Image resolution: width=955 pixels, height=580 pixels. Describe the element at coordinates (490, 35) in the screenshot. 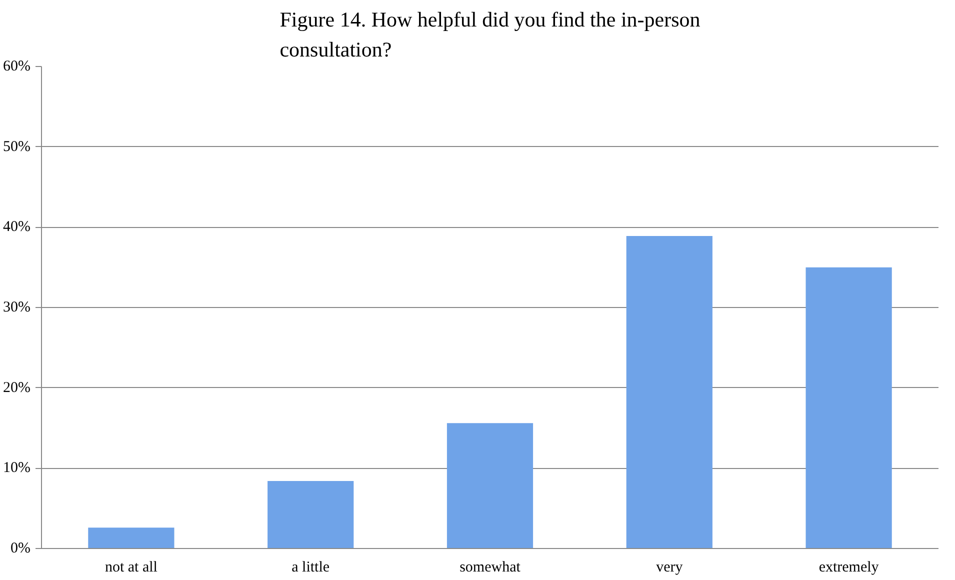

I see `chart-title: Figure 14. How helpful did you find the in-person consultation?` at that location.